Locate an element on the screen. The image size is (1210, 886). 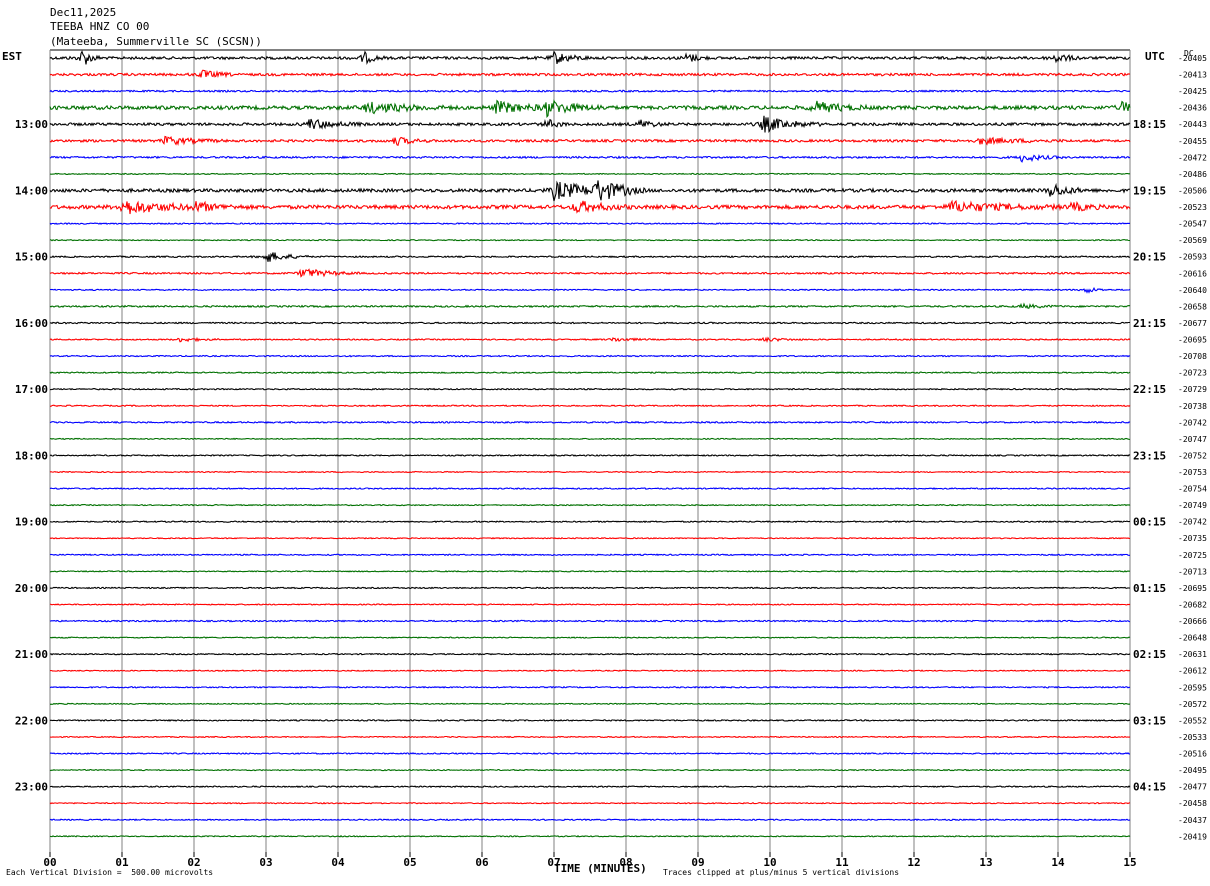
dc-offset-label: -20569 is located at coordinates (1192, 240).